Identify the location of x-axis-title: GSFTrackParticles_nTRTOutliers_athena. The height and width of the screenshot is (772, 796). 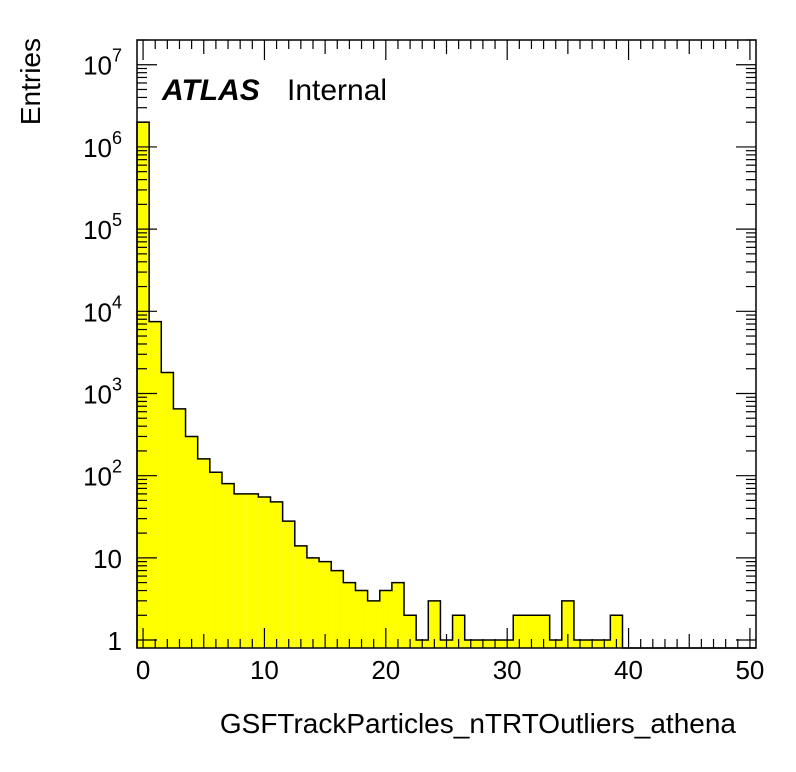
(478, 723).